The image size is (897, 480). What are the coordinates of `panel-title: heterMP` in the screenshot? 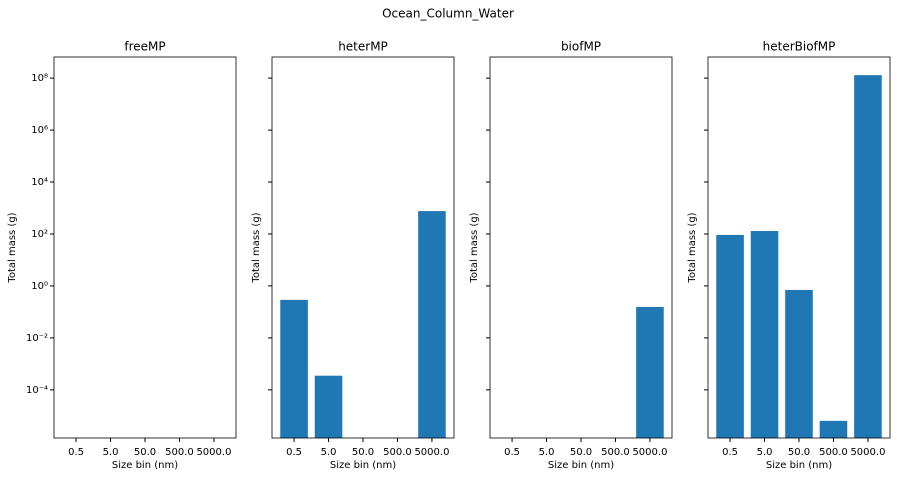 It's located at (363, 47).